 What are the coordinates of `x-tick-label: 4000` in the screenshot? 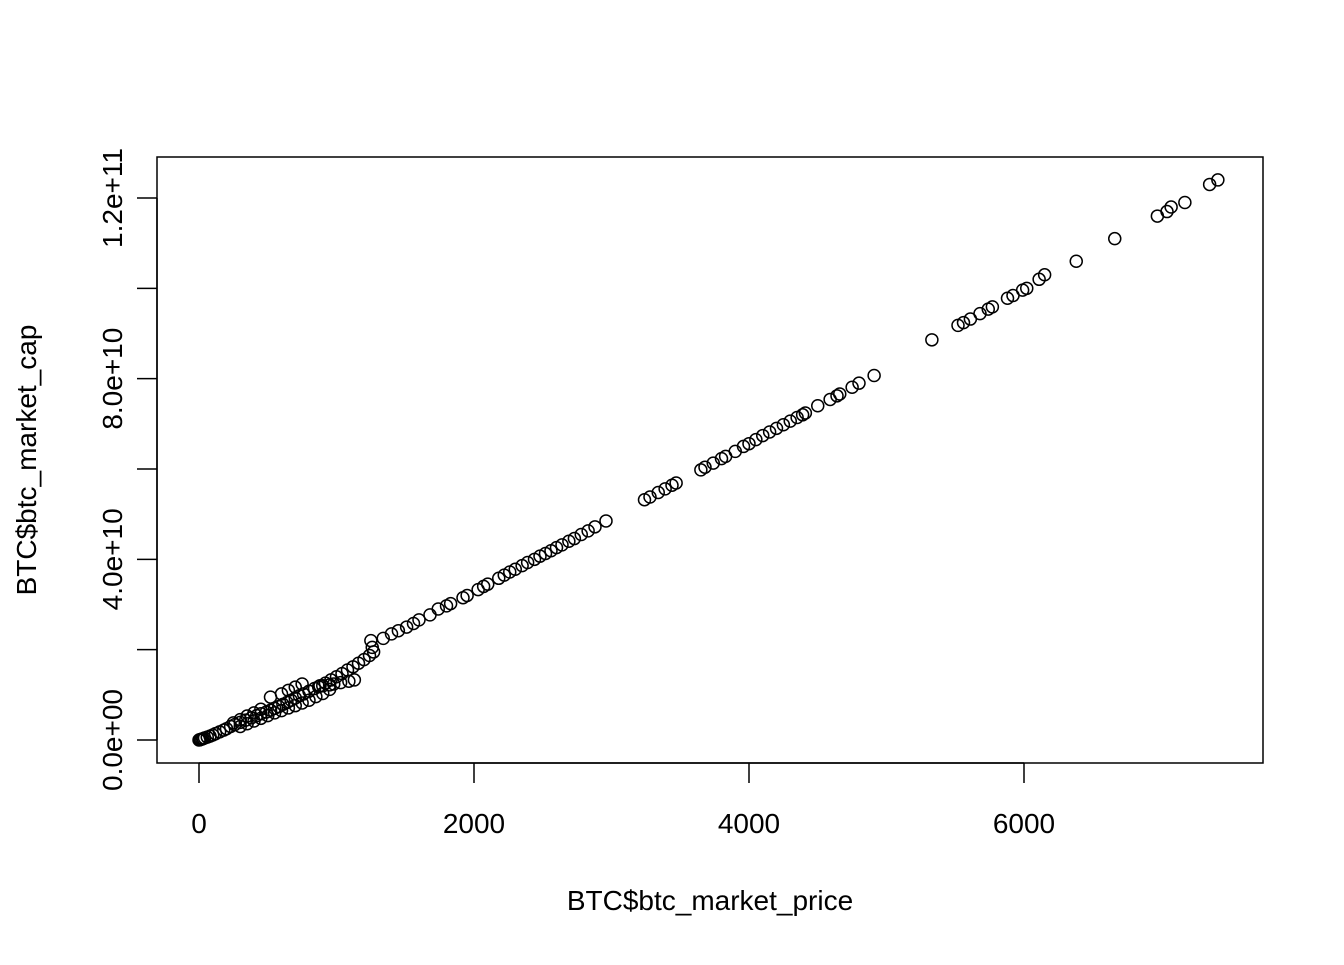 It's located at (749, 823).